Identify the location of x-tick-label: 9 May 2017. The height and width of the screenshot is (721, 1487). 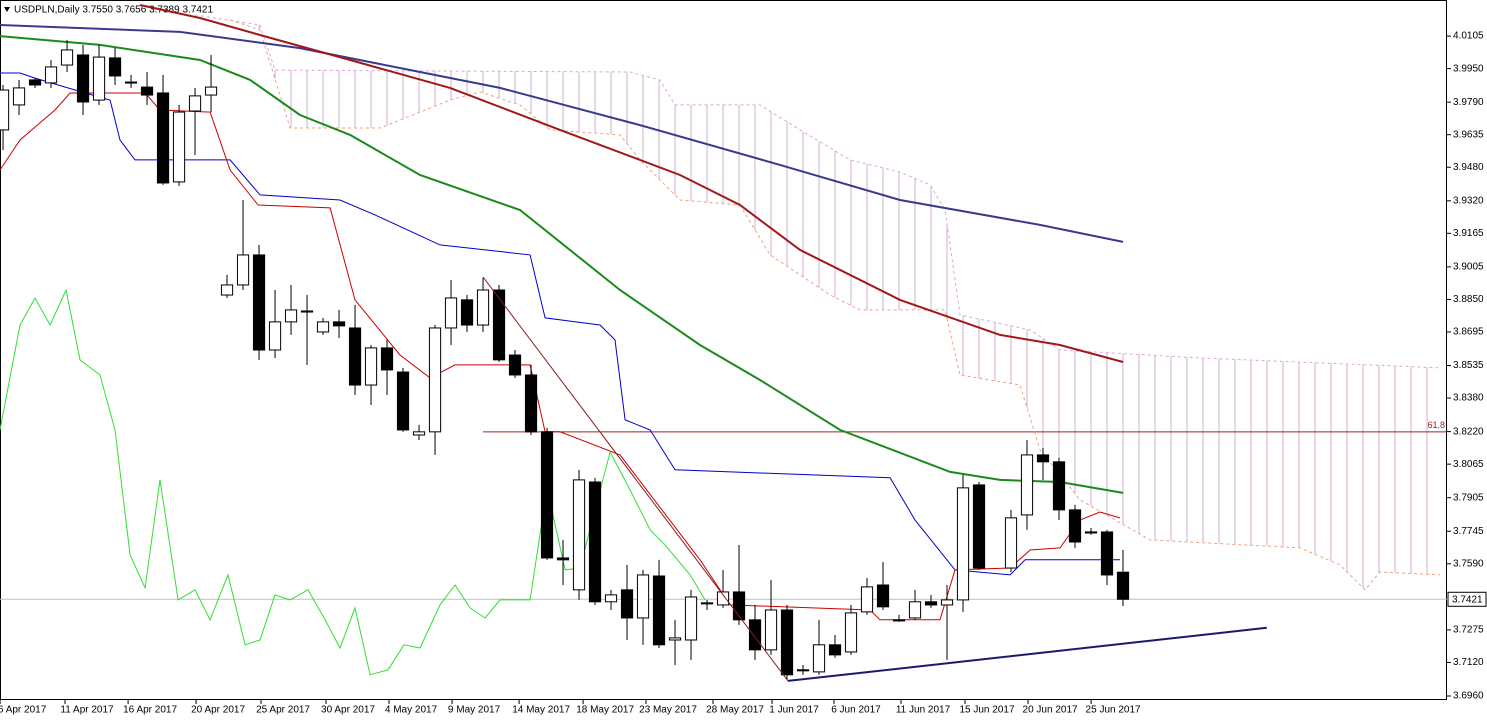
(474, 710).